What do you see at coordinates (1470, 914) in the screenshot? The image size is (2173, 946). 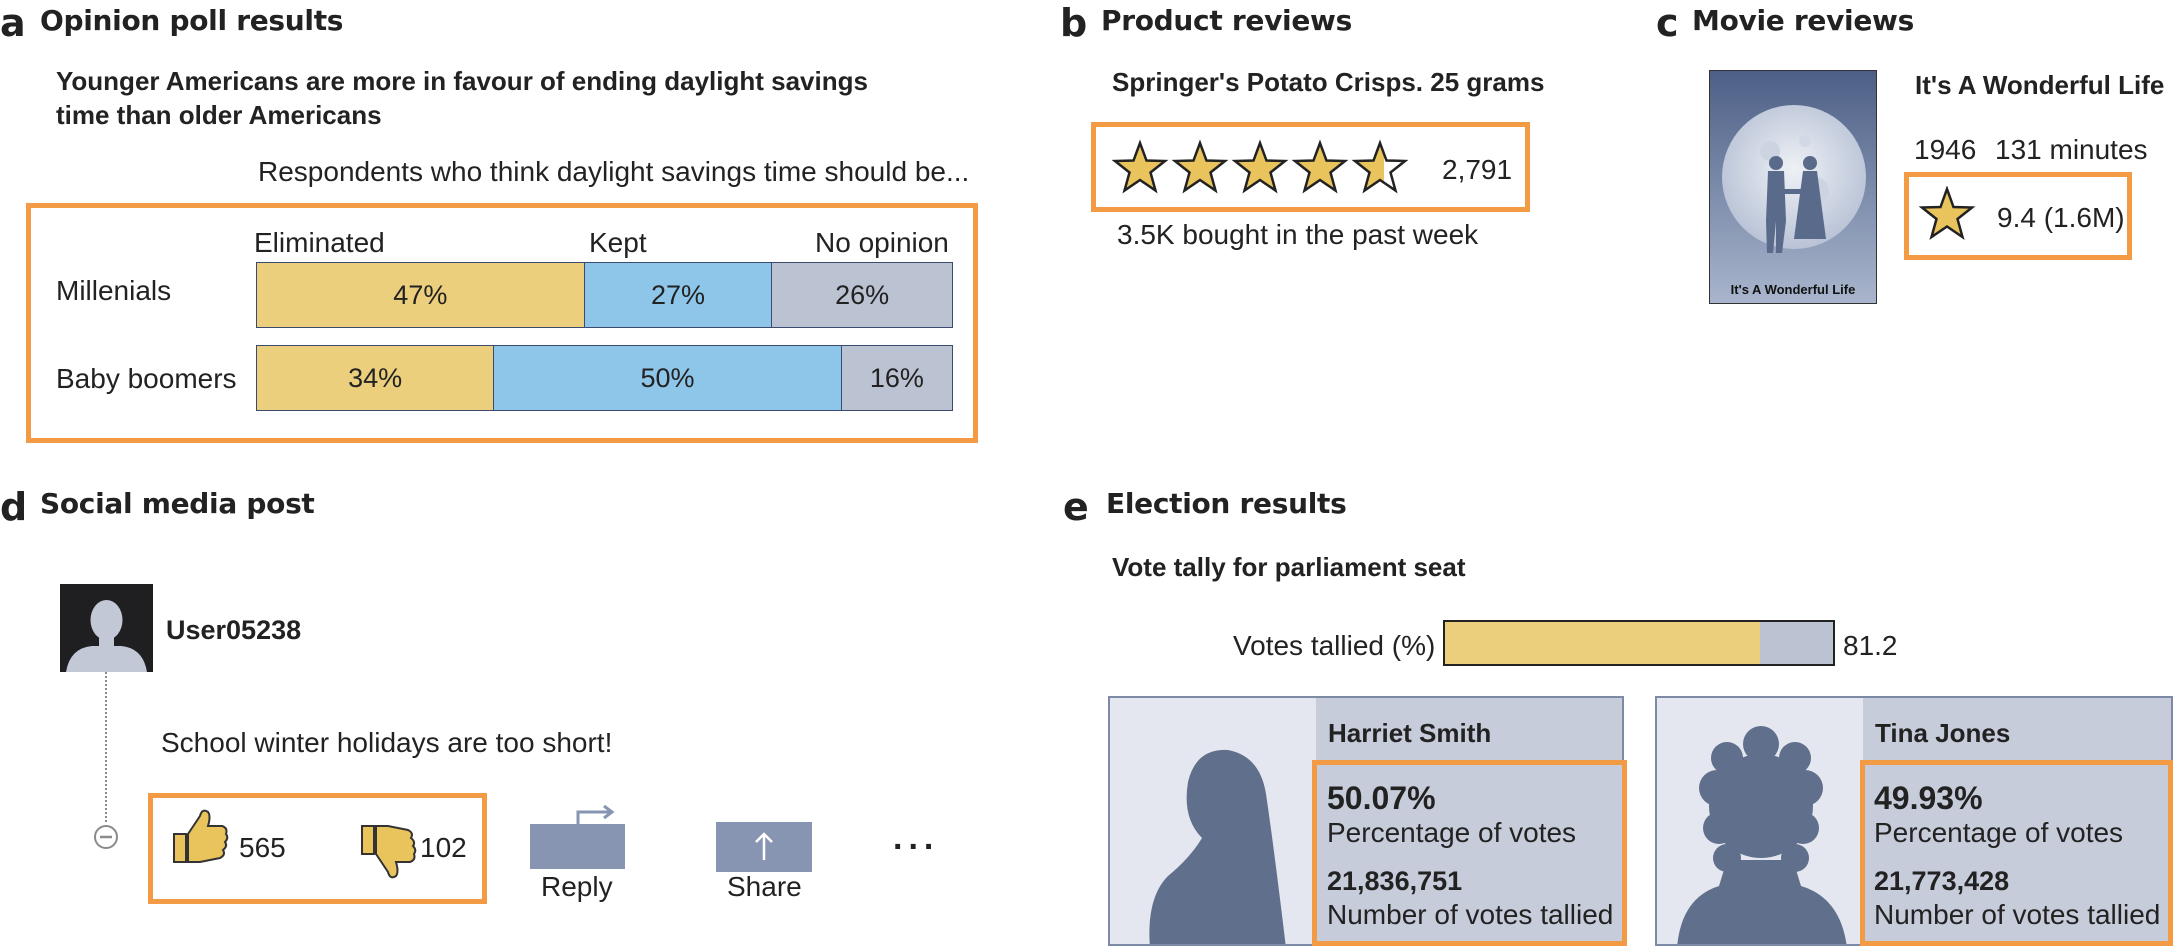 I see `candidate-1-votes-label: Number of votes tallied` at bounding box center [1470, 914].